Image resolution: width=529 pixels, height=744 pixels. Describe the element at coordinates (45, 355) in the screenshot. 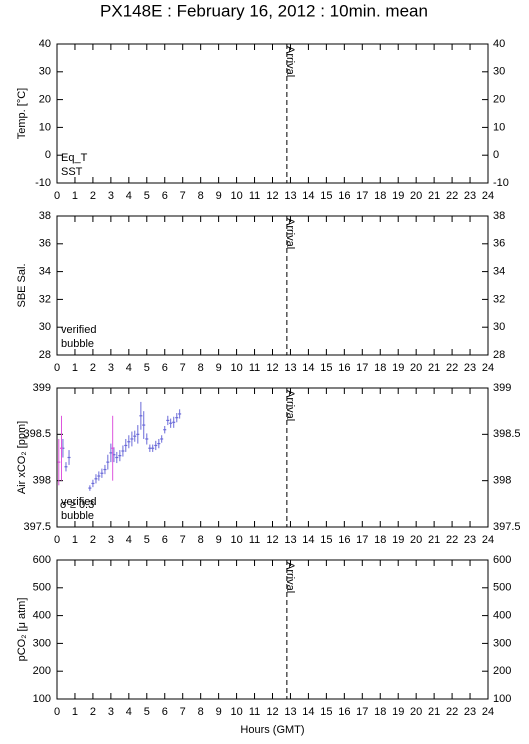

I see `y-tick-label: 28` at that location.